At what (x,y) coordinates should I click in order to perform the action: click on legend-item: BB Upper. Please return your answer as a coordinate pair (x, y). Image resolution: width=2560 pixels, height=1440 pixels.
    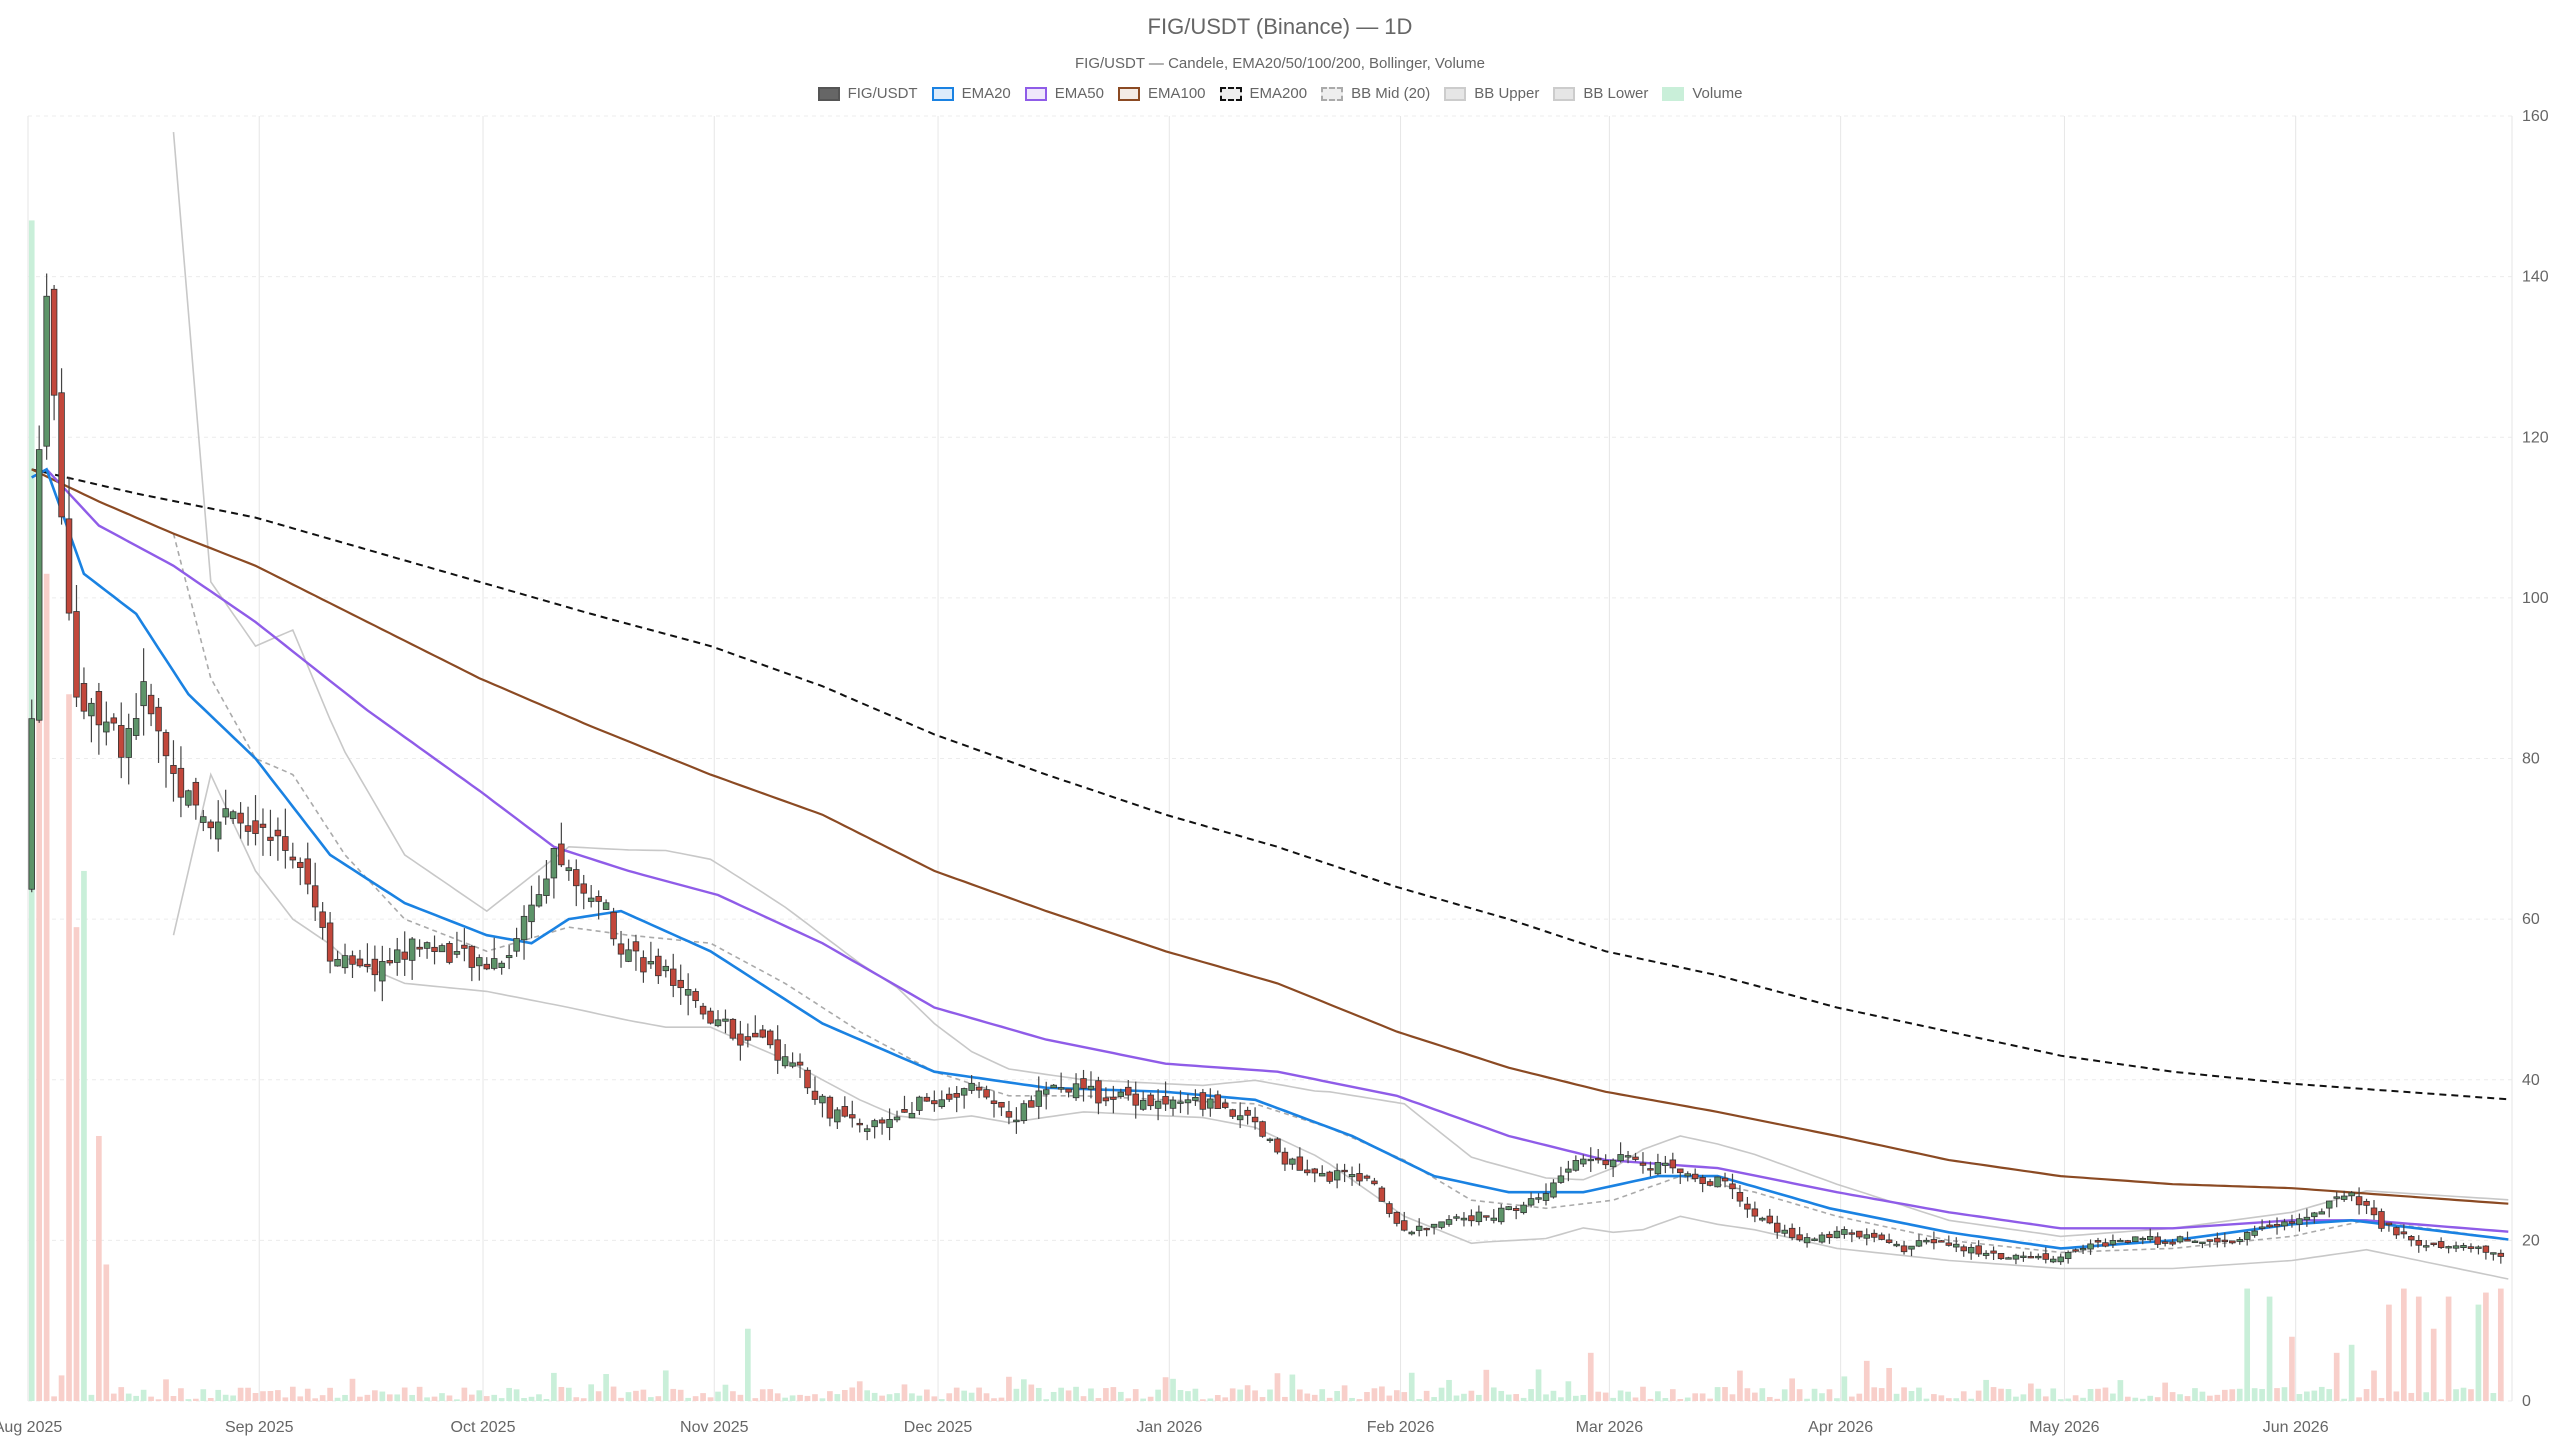
    Looking at the image, I should click on (1491, 93).